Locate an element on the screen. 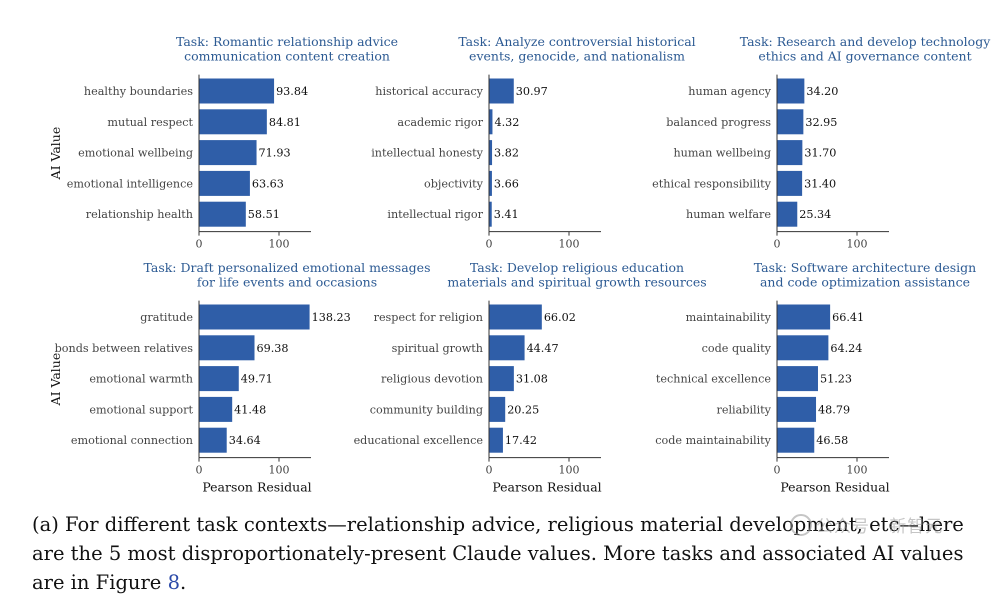  chart-title-line: Task: Develop religious education is located at coordinates (577, 267).